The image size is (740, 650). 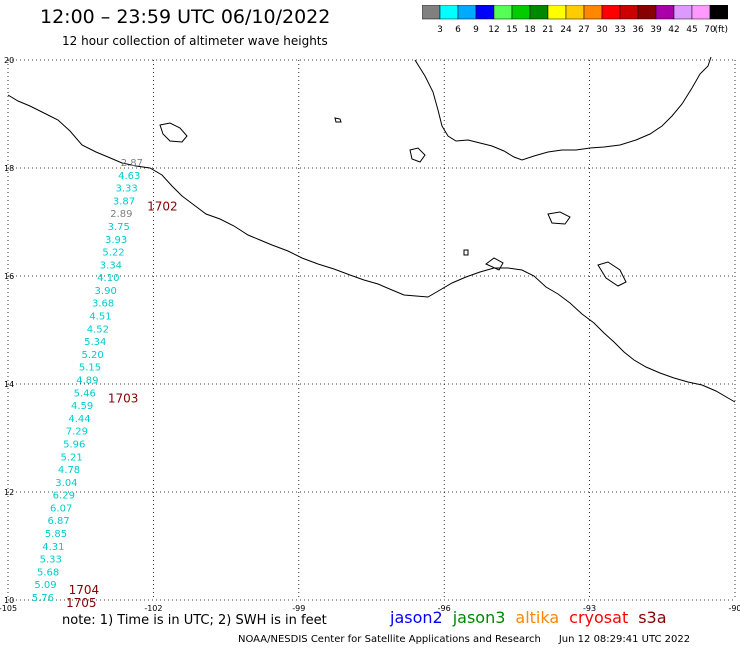 I want to click on wave-height-value: 5.85, so click(x=56, y=534).